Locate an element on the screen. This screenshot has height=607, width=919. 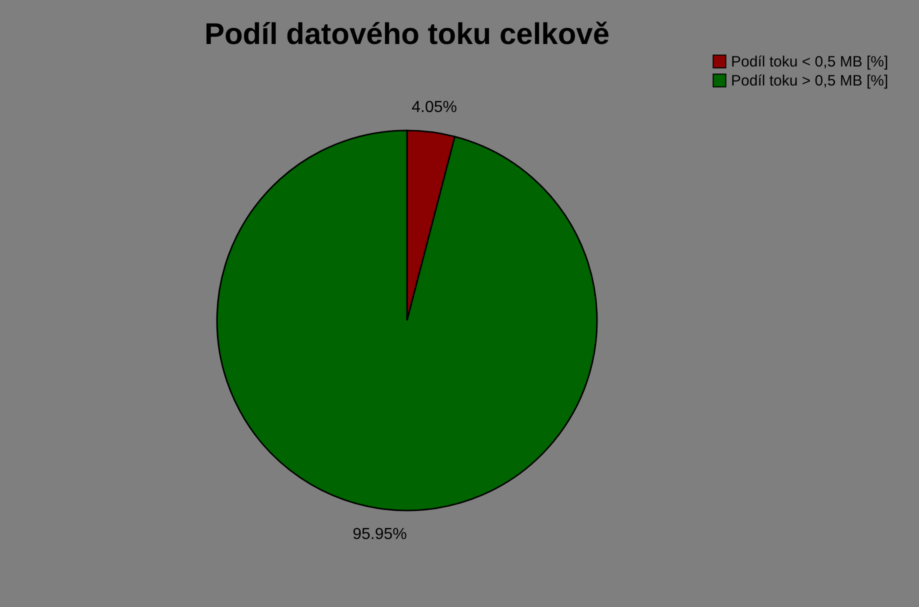
data-label: 95.95% is located at coordinates (379, 534).